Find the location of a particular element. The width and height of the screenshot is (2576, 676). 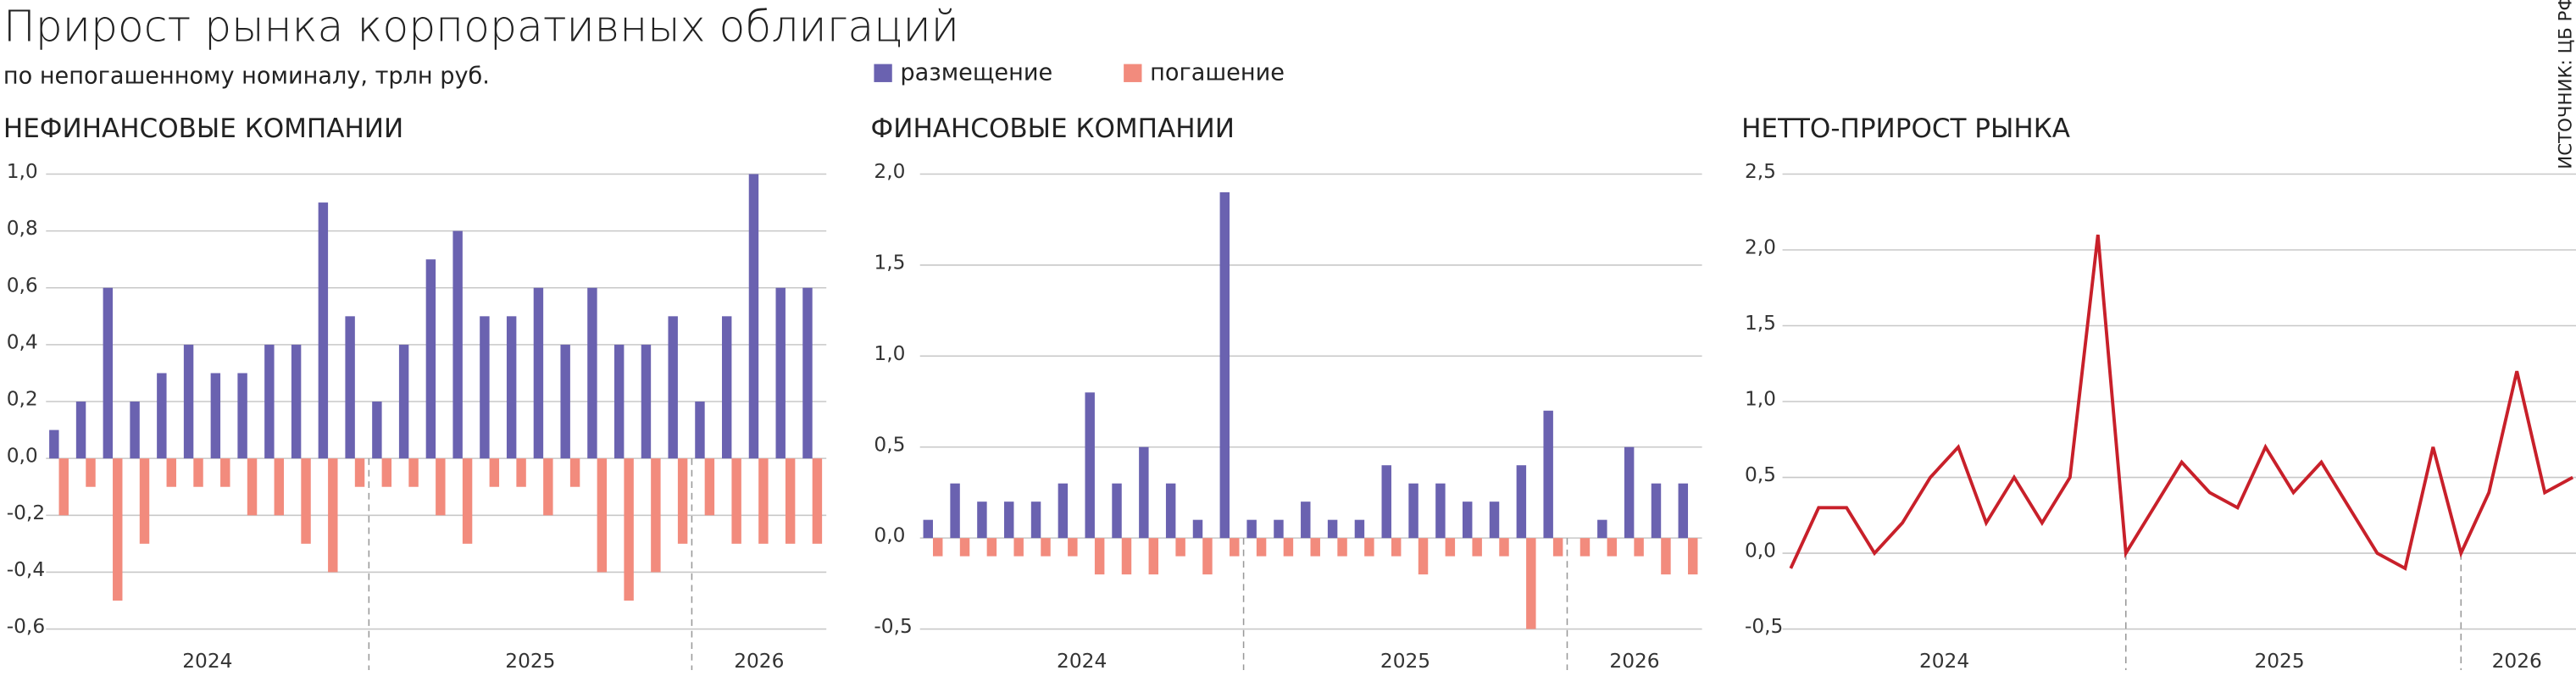

y-tick-label: 0,2 is located at coordinates (22, 399).